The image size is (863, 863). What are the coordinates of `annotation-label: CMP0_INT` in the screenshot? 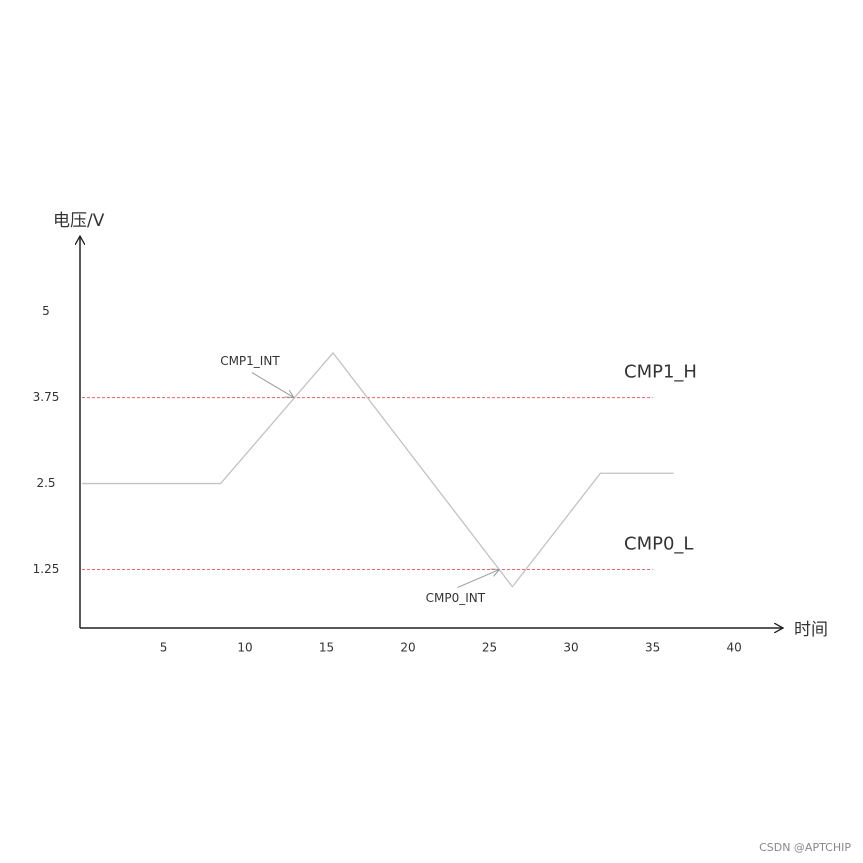 It's located at (456, 598).